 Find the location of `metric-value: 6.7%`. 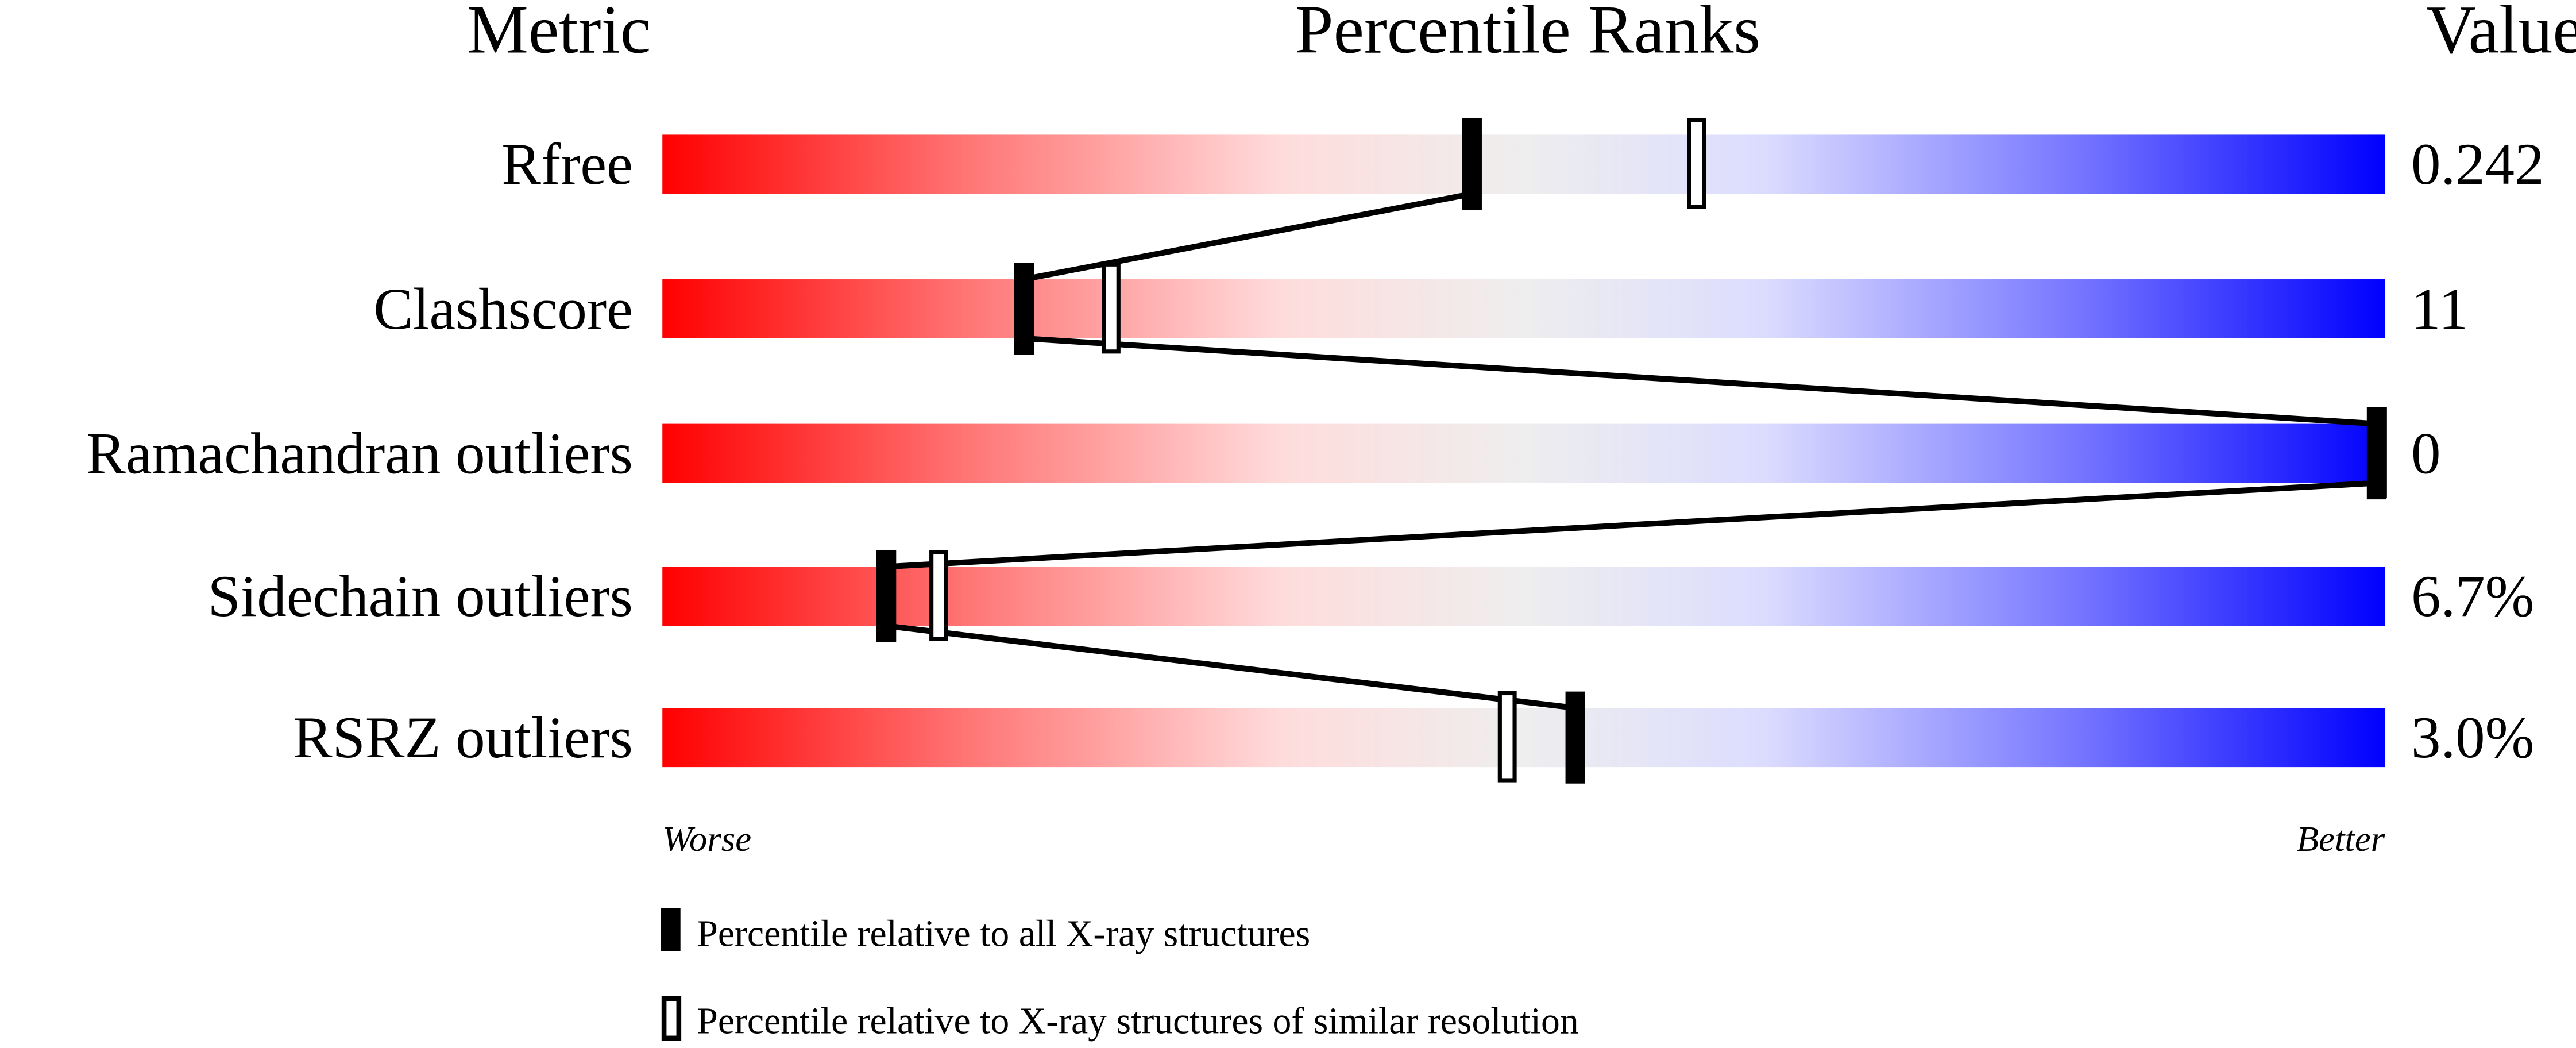

metric-value: 6.7% is located at coordinates (2472, 597).